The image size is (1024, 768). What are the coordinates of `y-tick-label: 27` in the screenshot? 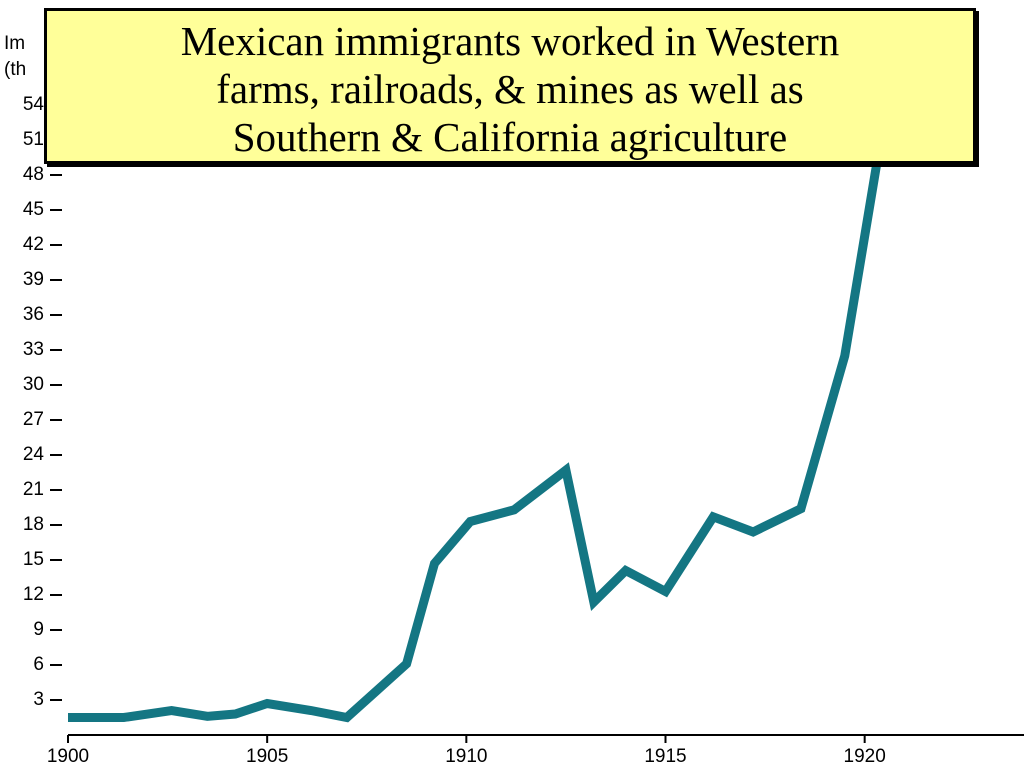 It's located at (33, 419).